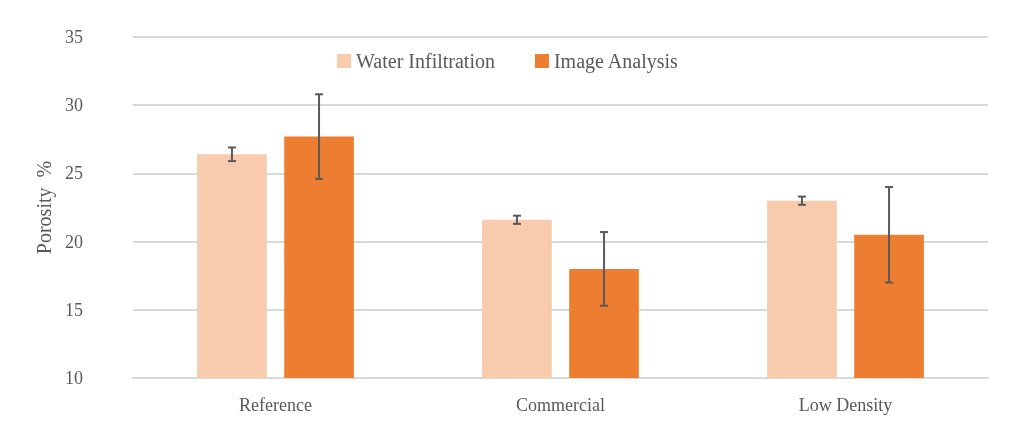  What do you see at coordinates (74, 309) in the screenshot?
I see `y-tick-label: 15` at bounding box center [74, 309].